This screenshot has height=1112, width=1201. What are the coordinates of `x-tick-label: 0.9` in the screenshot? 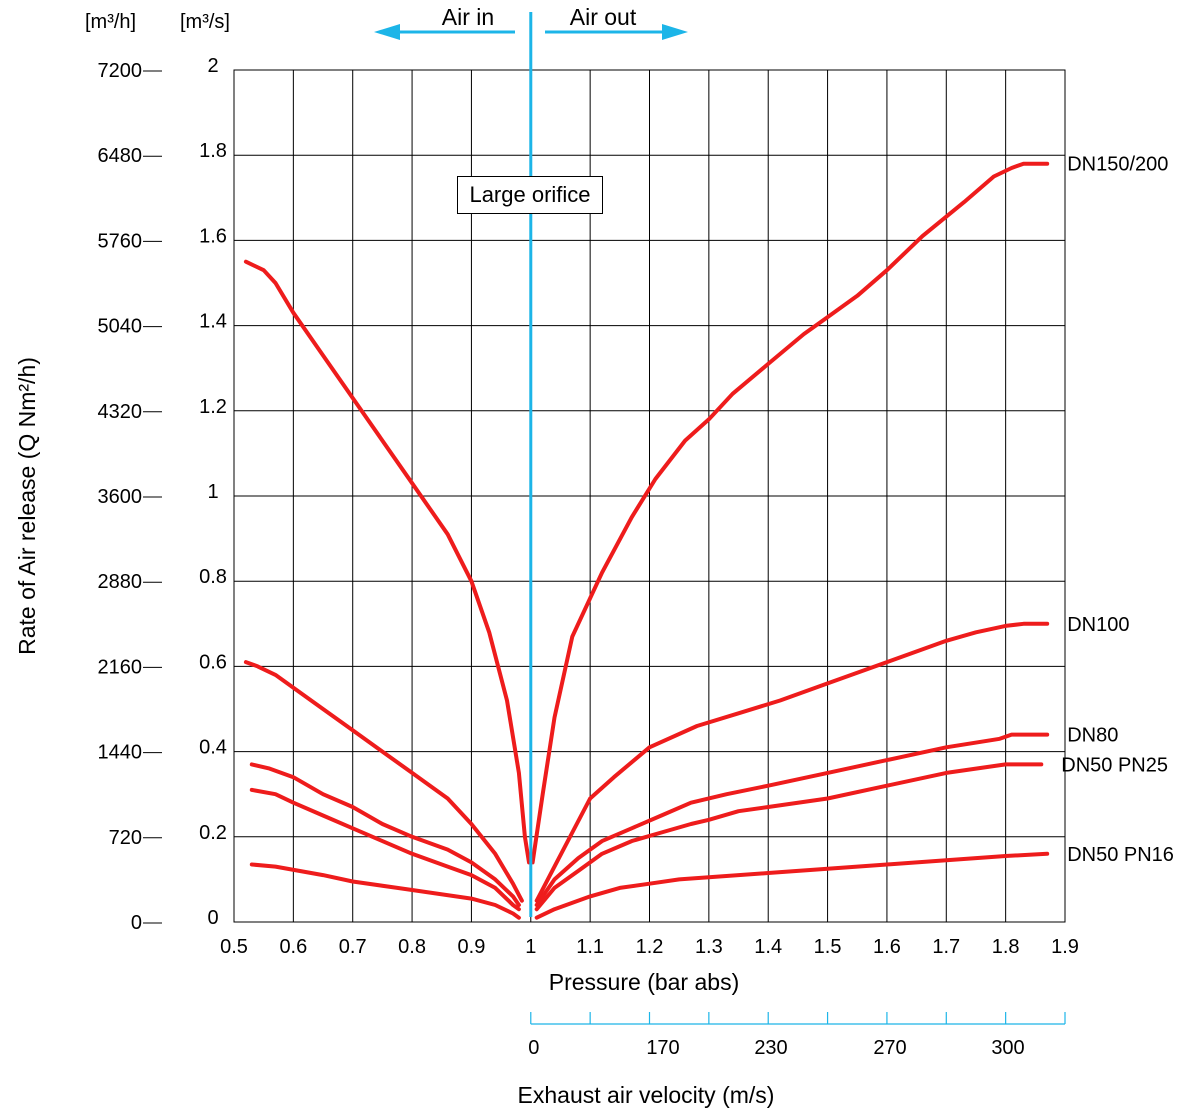 It's located at (472, 947).